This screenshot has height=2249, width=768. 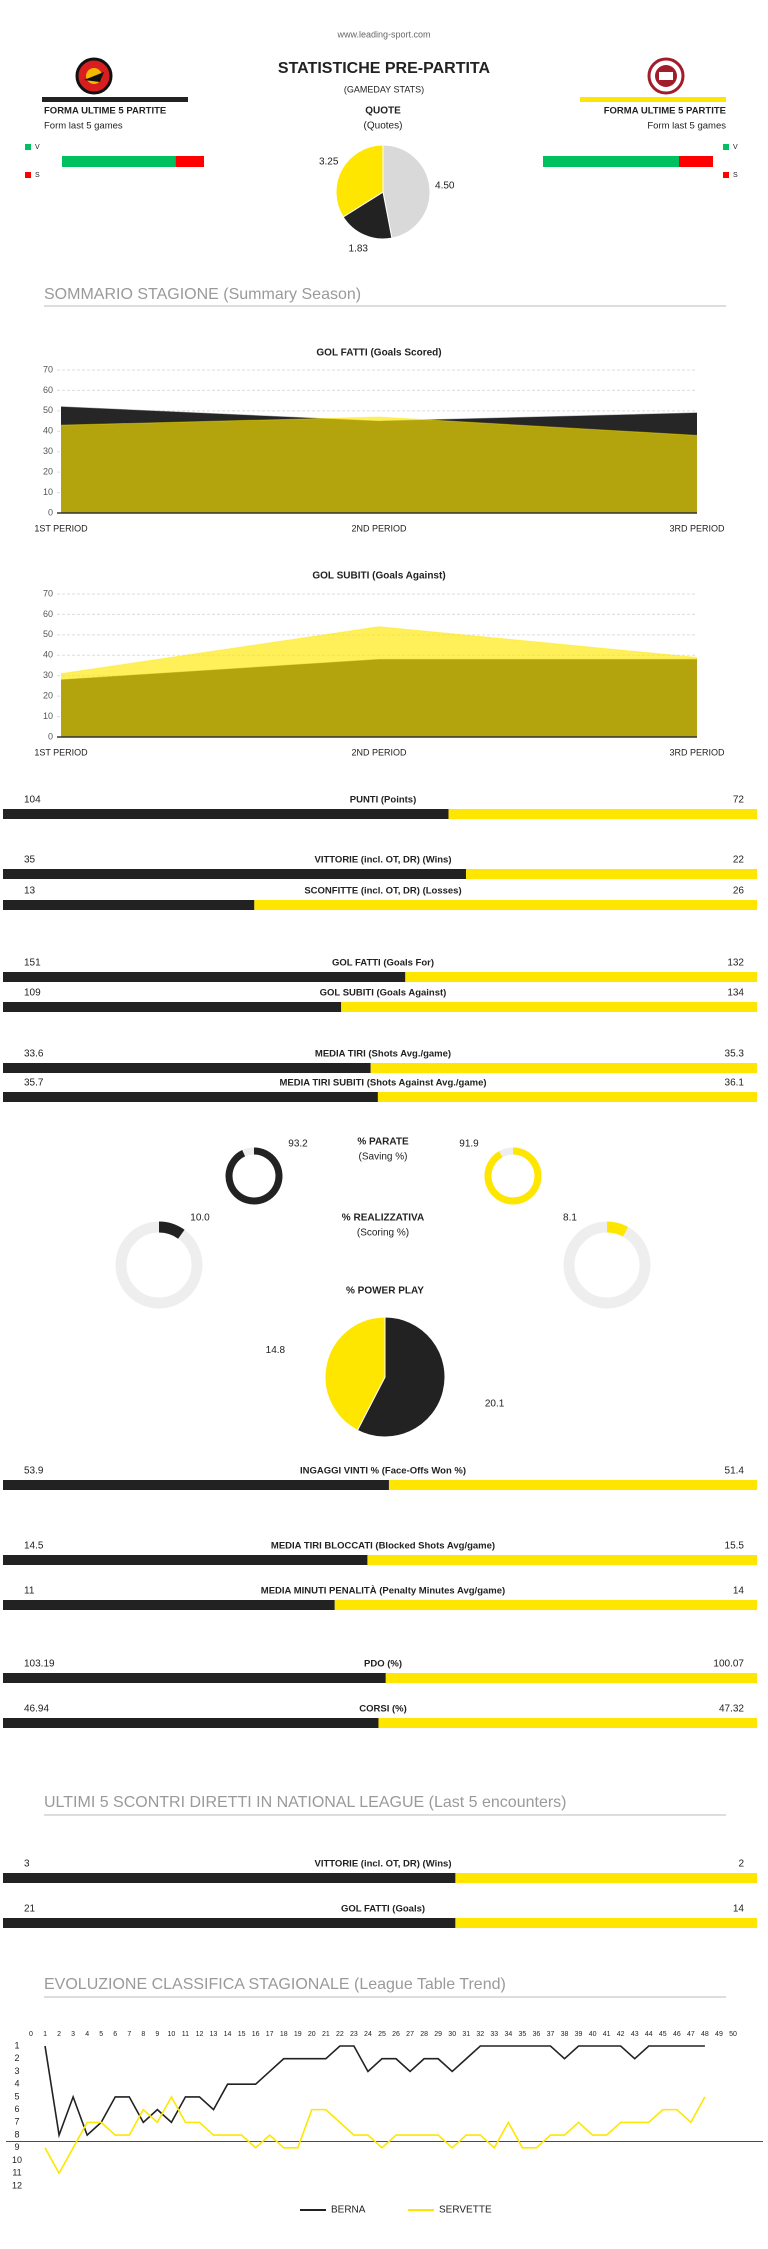 What do you see at coordinates (383, 1233) in the screenshot?
I see `donut-subtitle: (Scoring %)` at bounding box center [383, 1233].